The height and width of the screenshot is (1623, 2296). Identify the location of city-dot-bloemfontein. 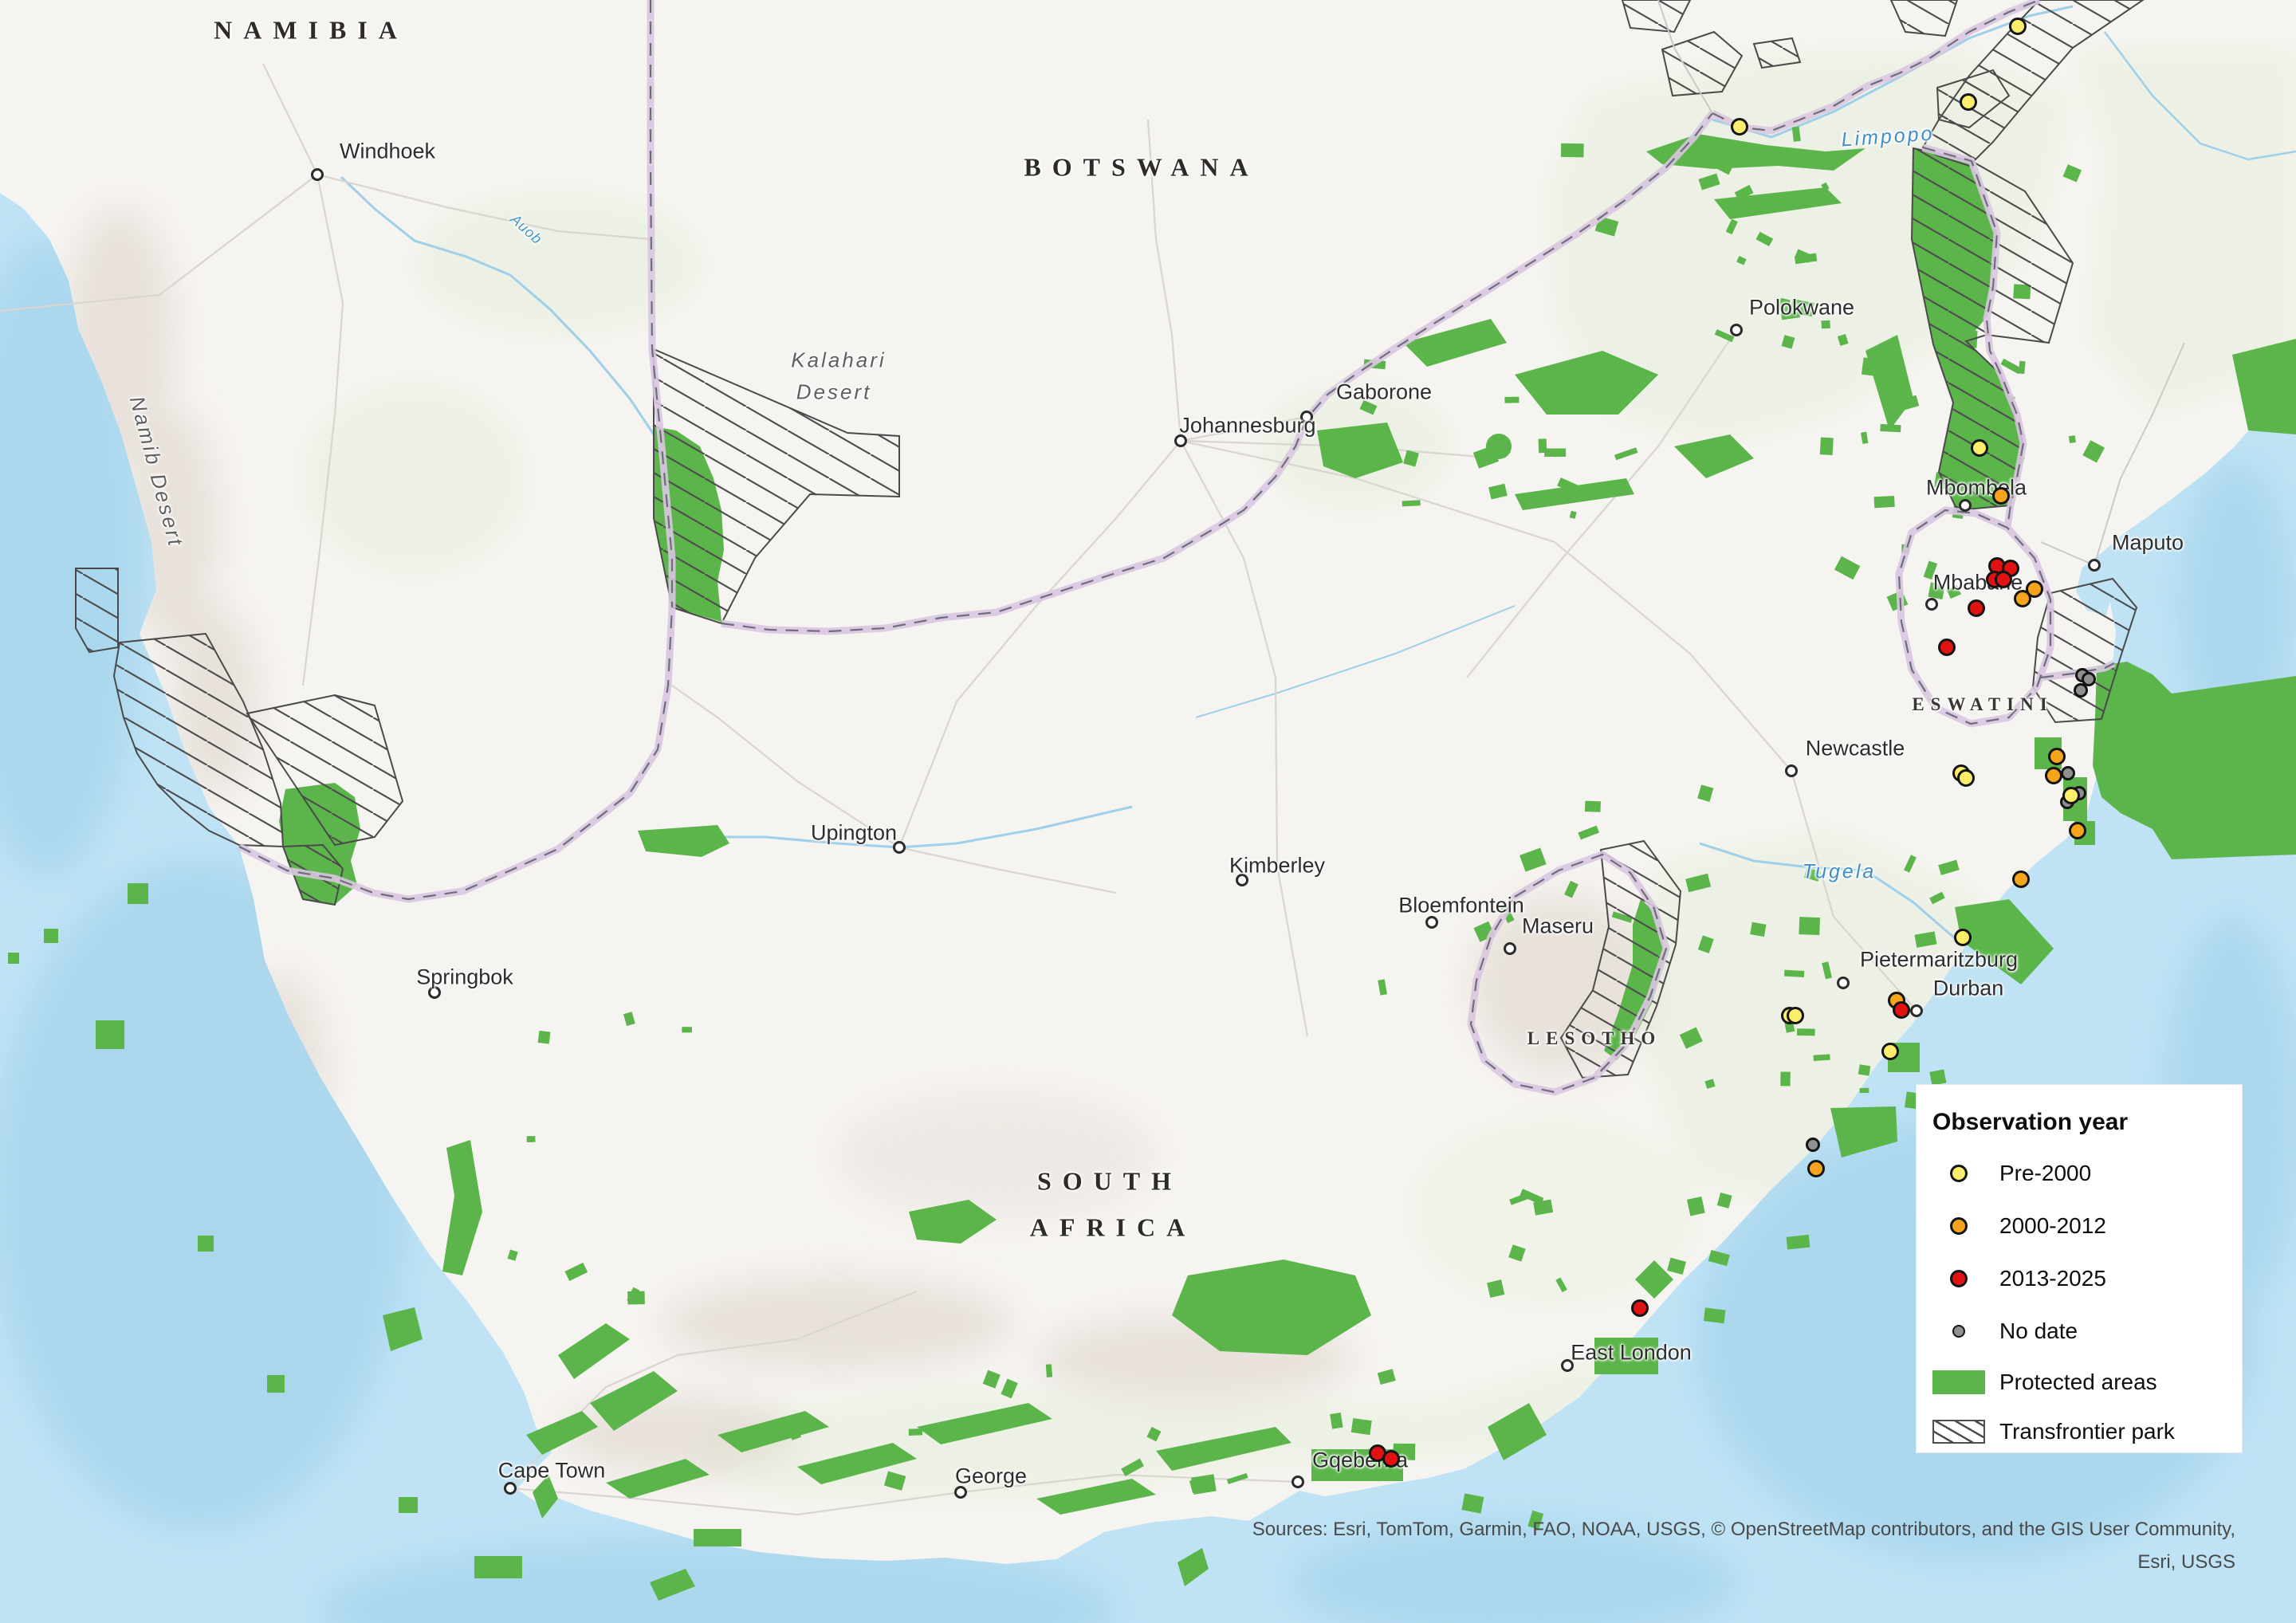
(1431, 922).